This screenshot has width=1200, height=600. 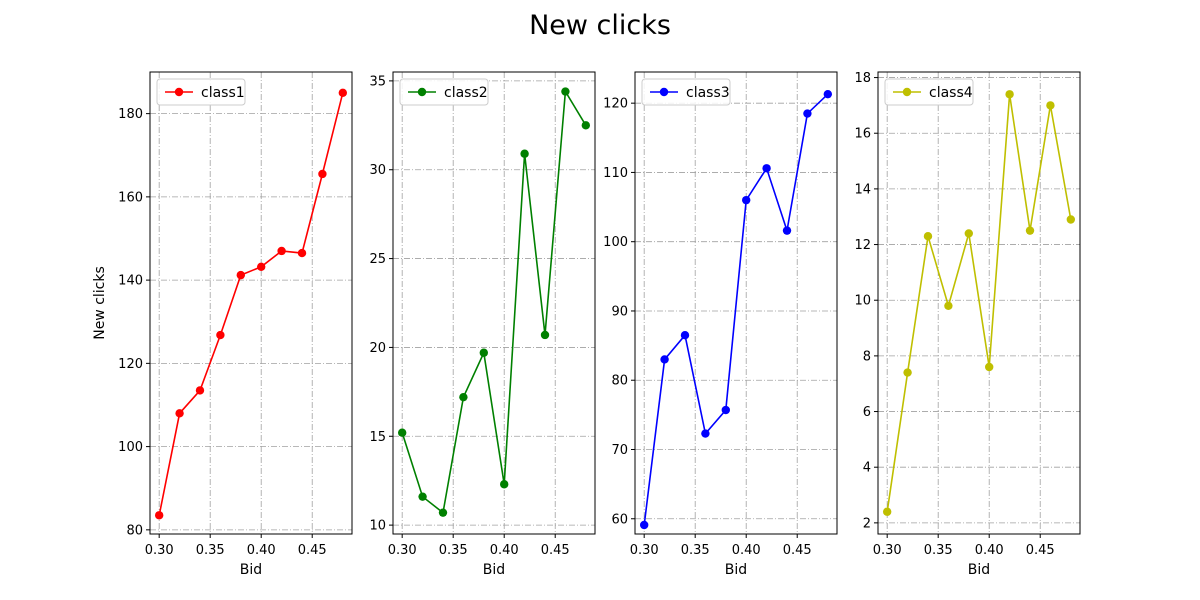 I want to click on legend-label: class2, so click(x=466, y=93).